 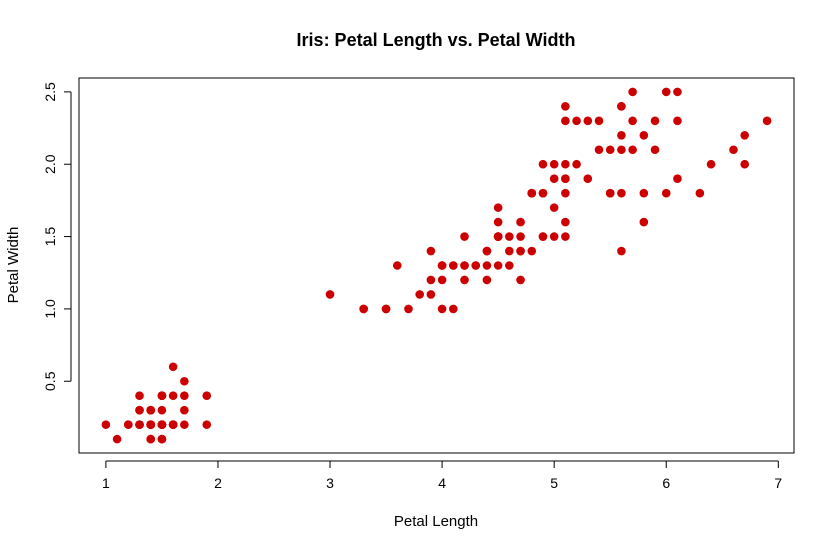 I want to click on y-axis: 0.5 1.0 1.5 2.0 2.5, so click(x=57, y=236).